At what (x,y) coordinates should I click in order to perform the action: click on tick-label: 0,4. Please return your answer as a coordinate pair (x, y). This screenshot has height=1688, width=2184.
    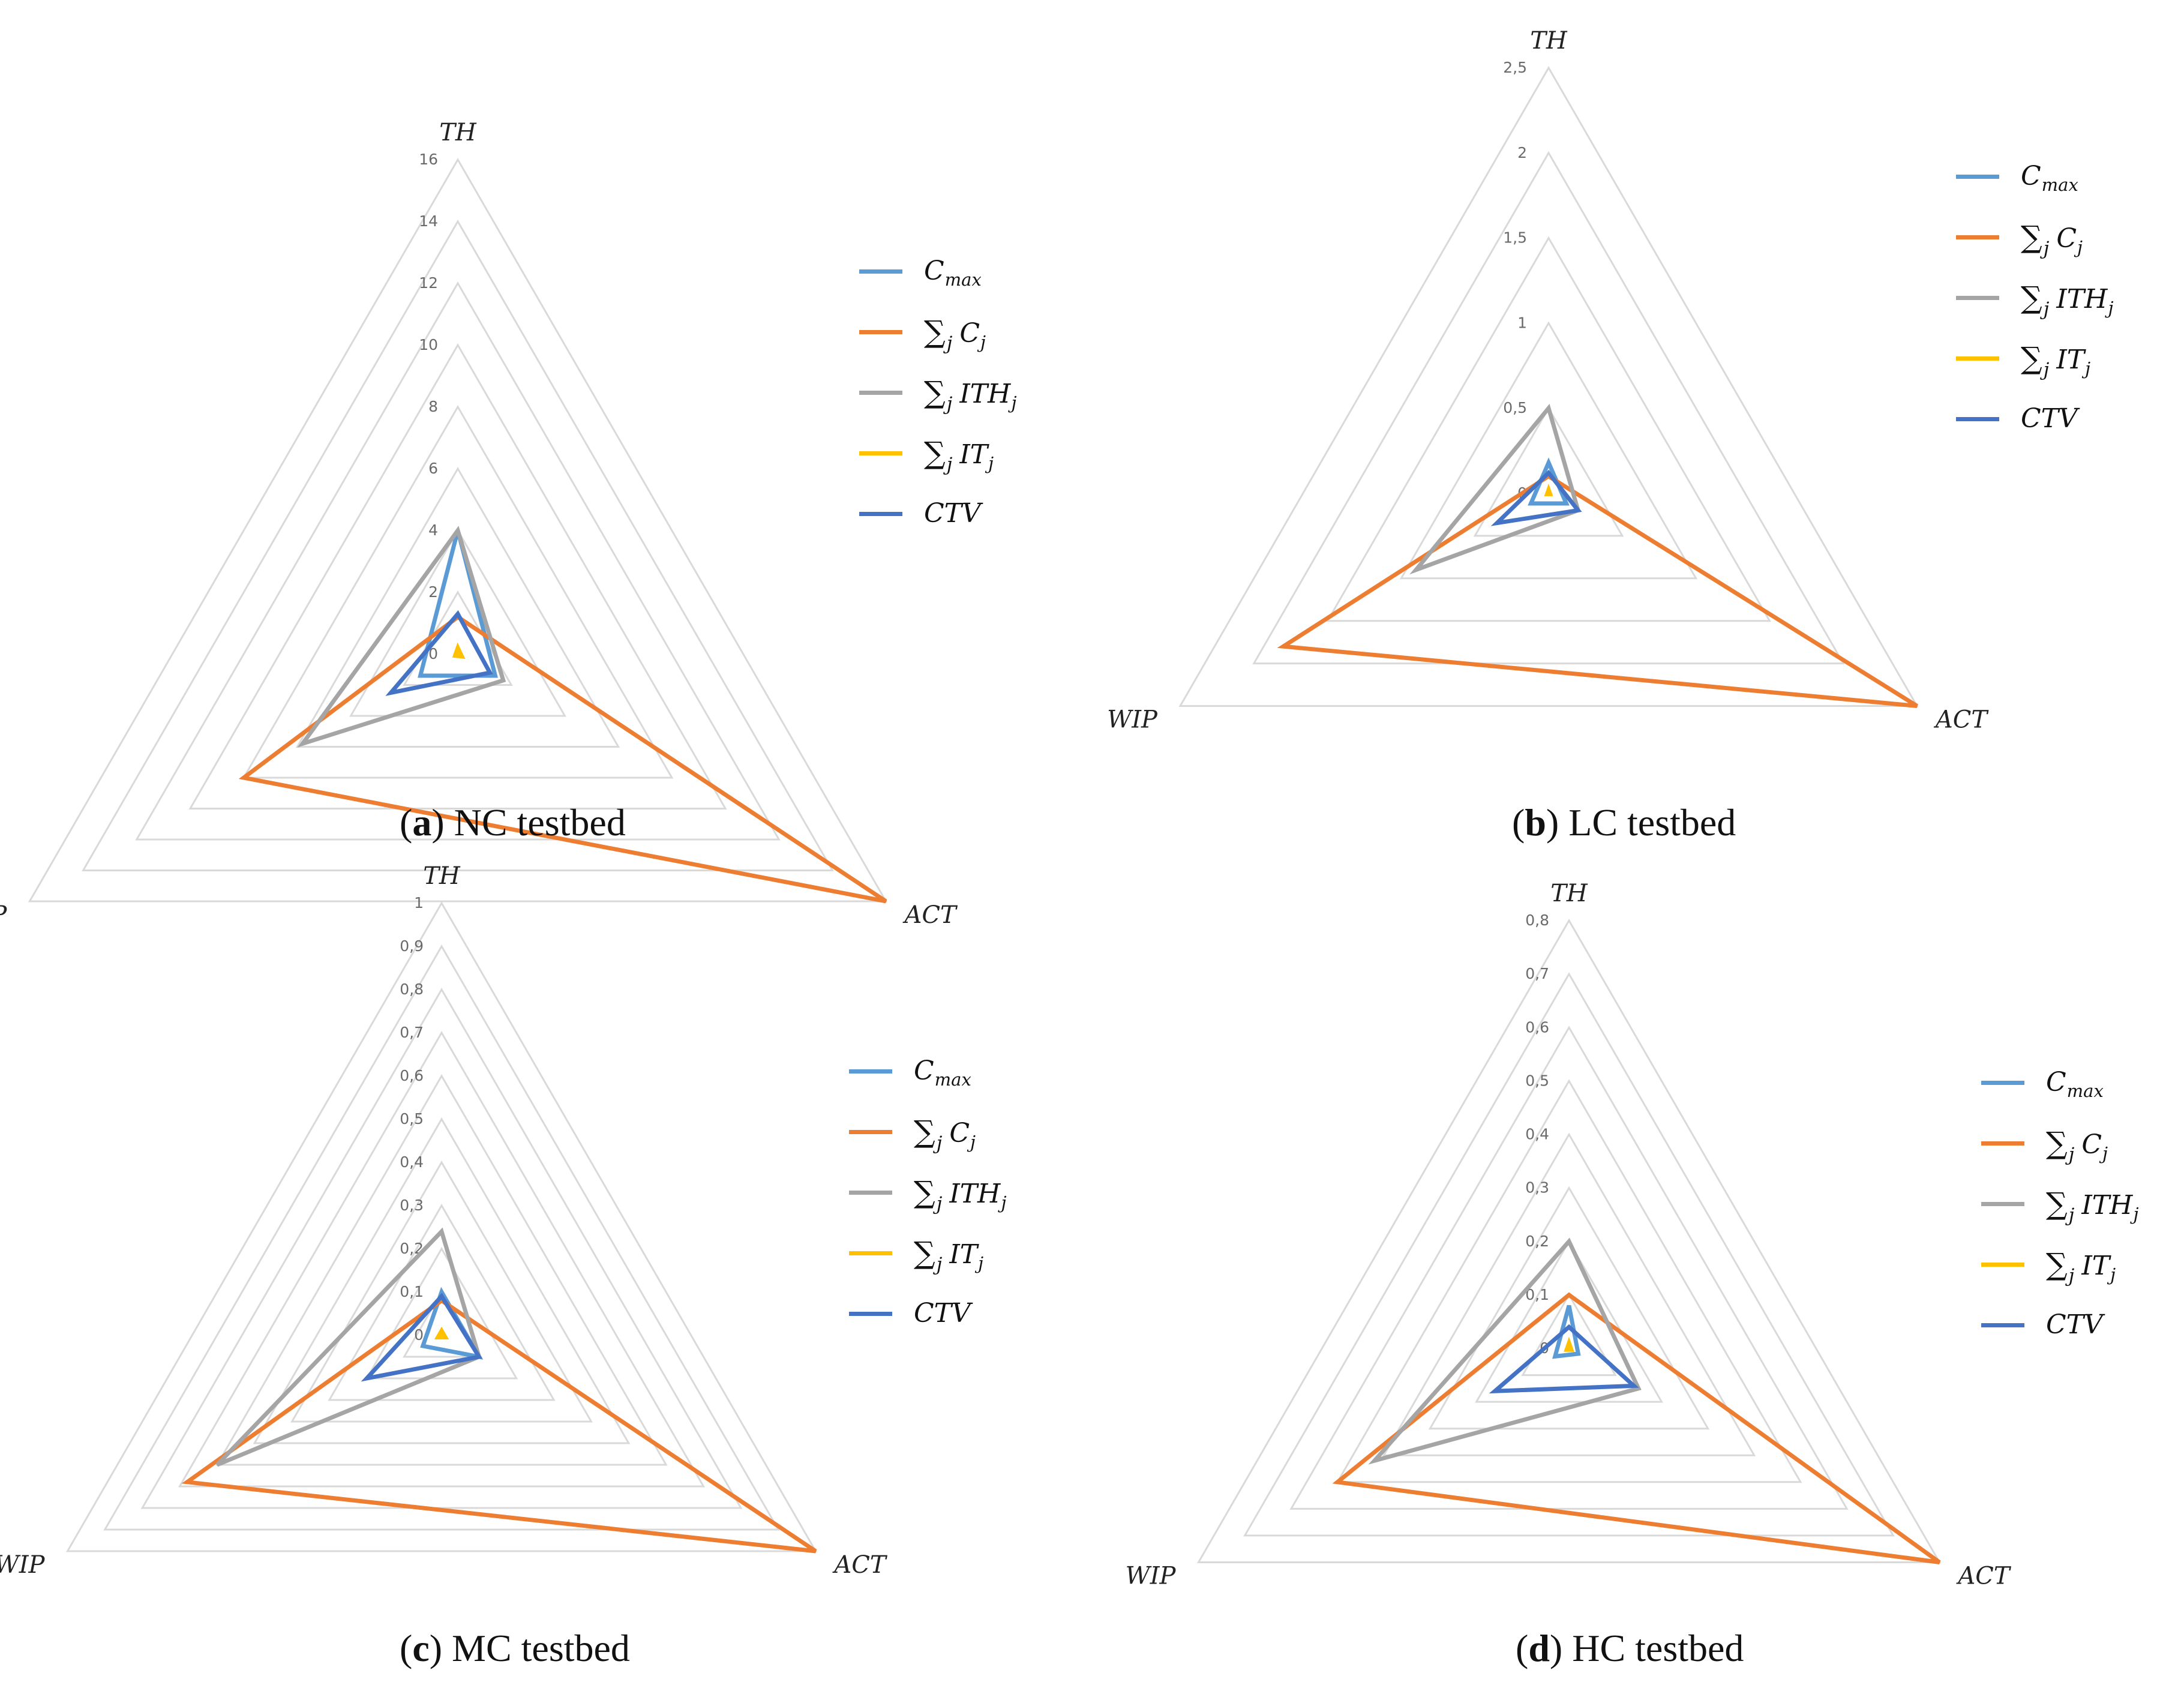
    Looking at the image, I should click on (1537, 1134).